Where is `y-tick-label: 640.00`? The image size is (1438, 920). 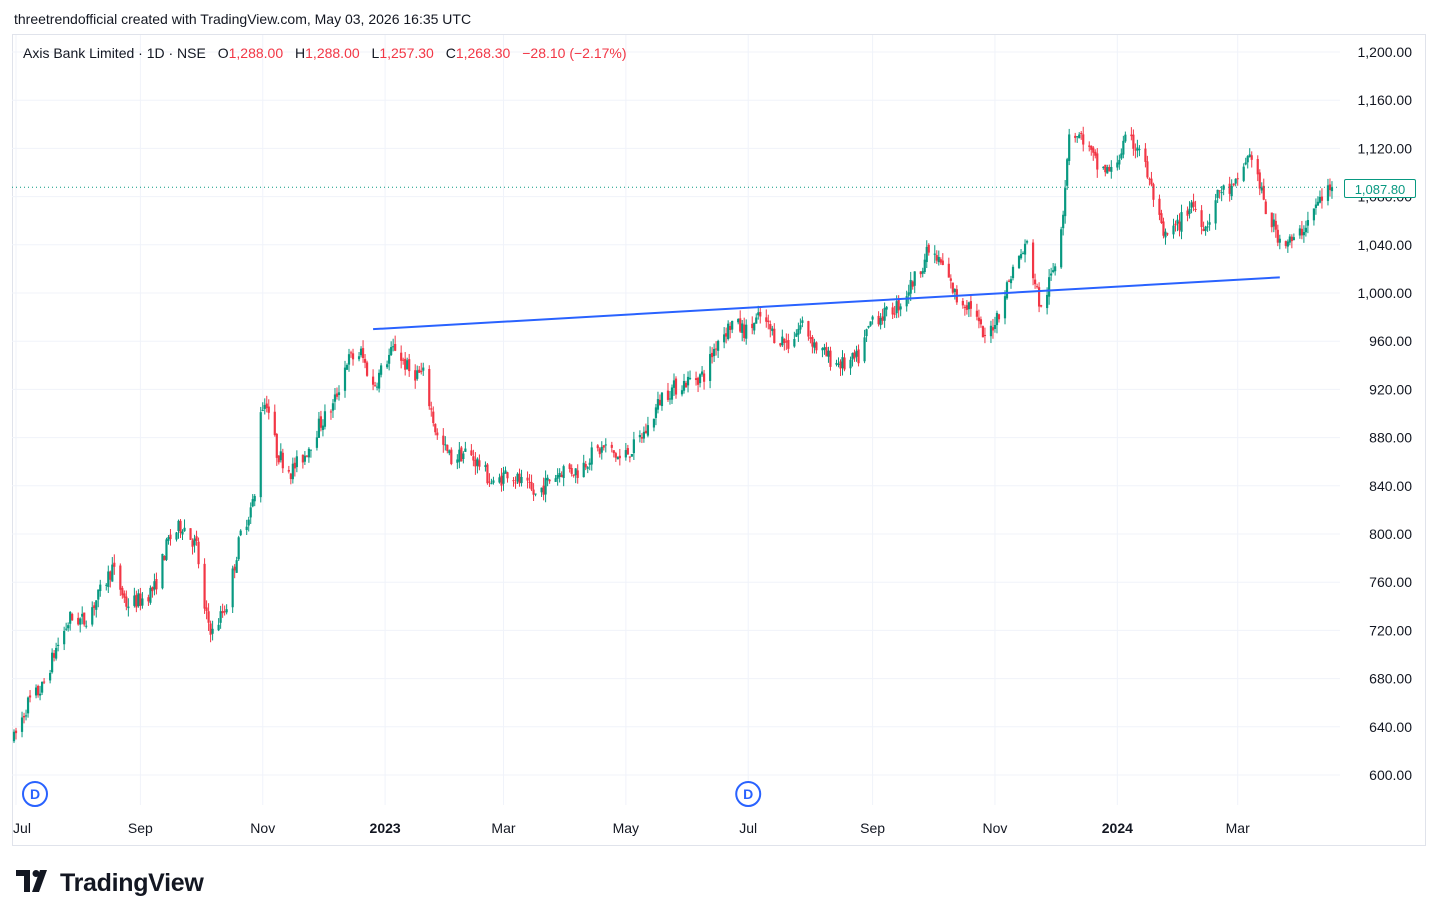 y-tick-label: 640.00 is located at coordinates (1390, 727).